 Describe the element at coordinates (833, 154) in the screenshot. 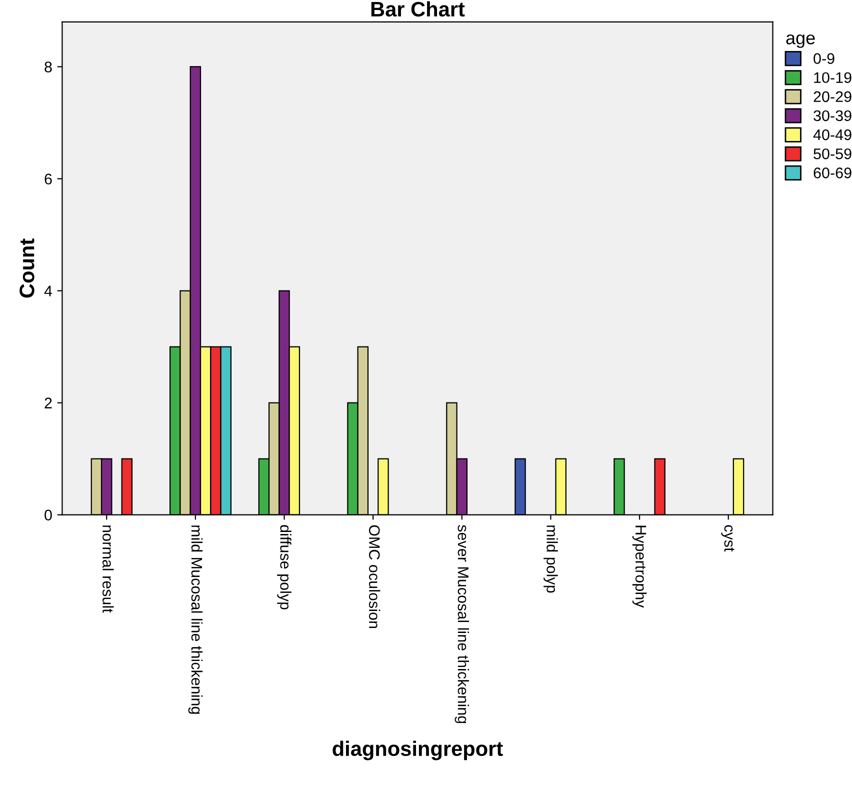

I see `legend-label: 50-59` at that location.